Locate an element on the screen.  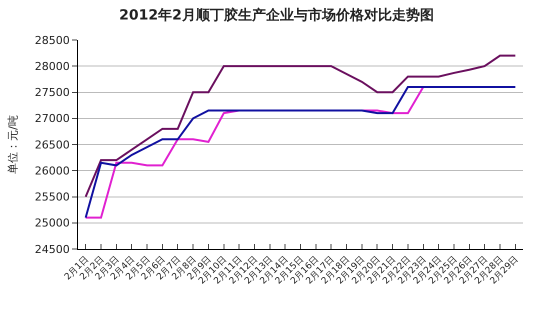
y-tick-label: 28000 is located at coordinates (52, 66).